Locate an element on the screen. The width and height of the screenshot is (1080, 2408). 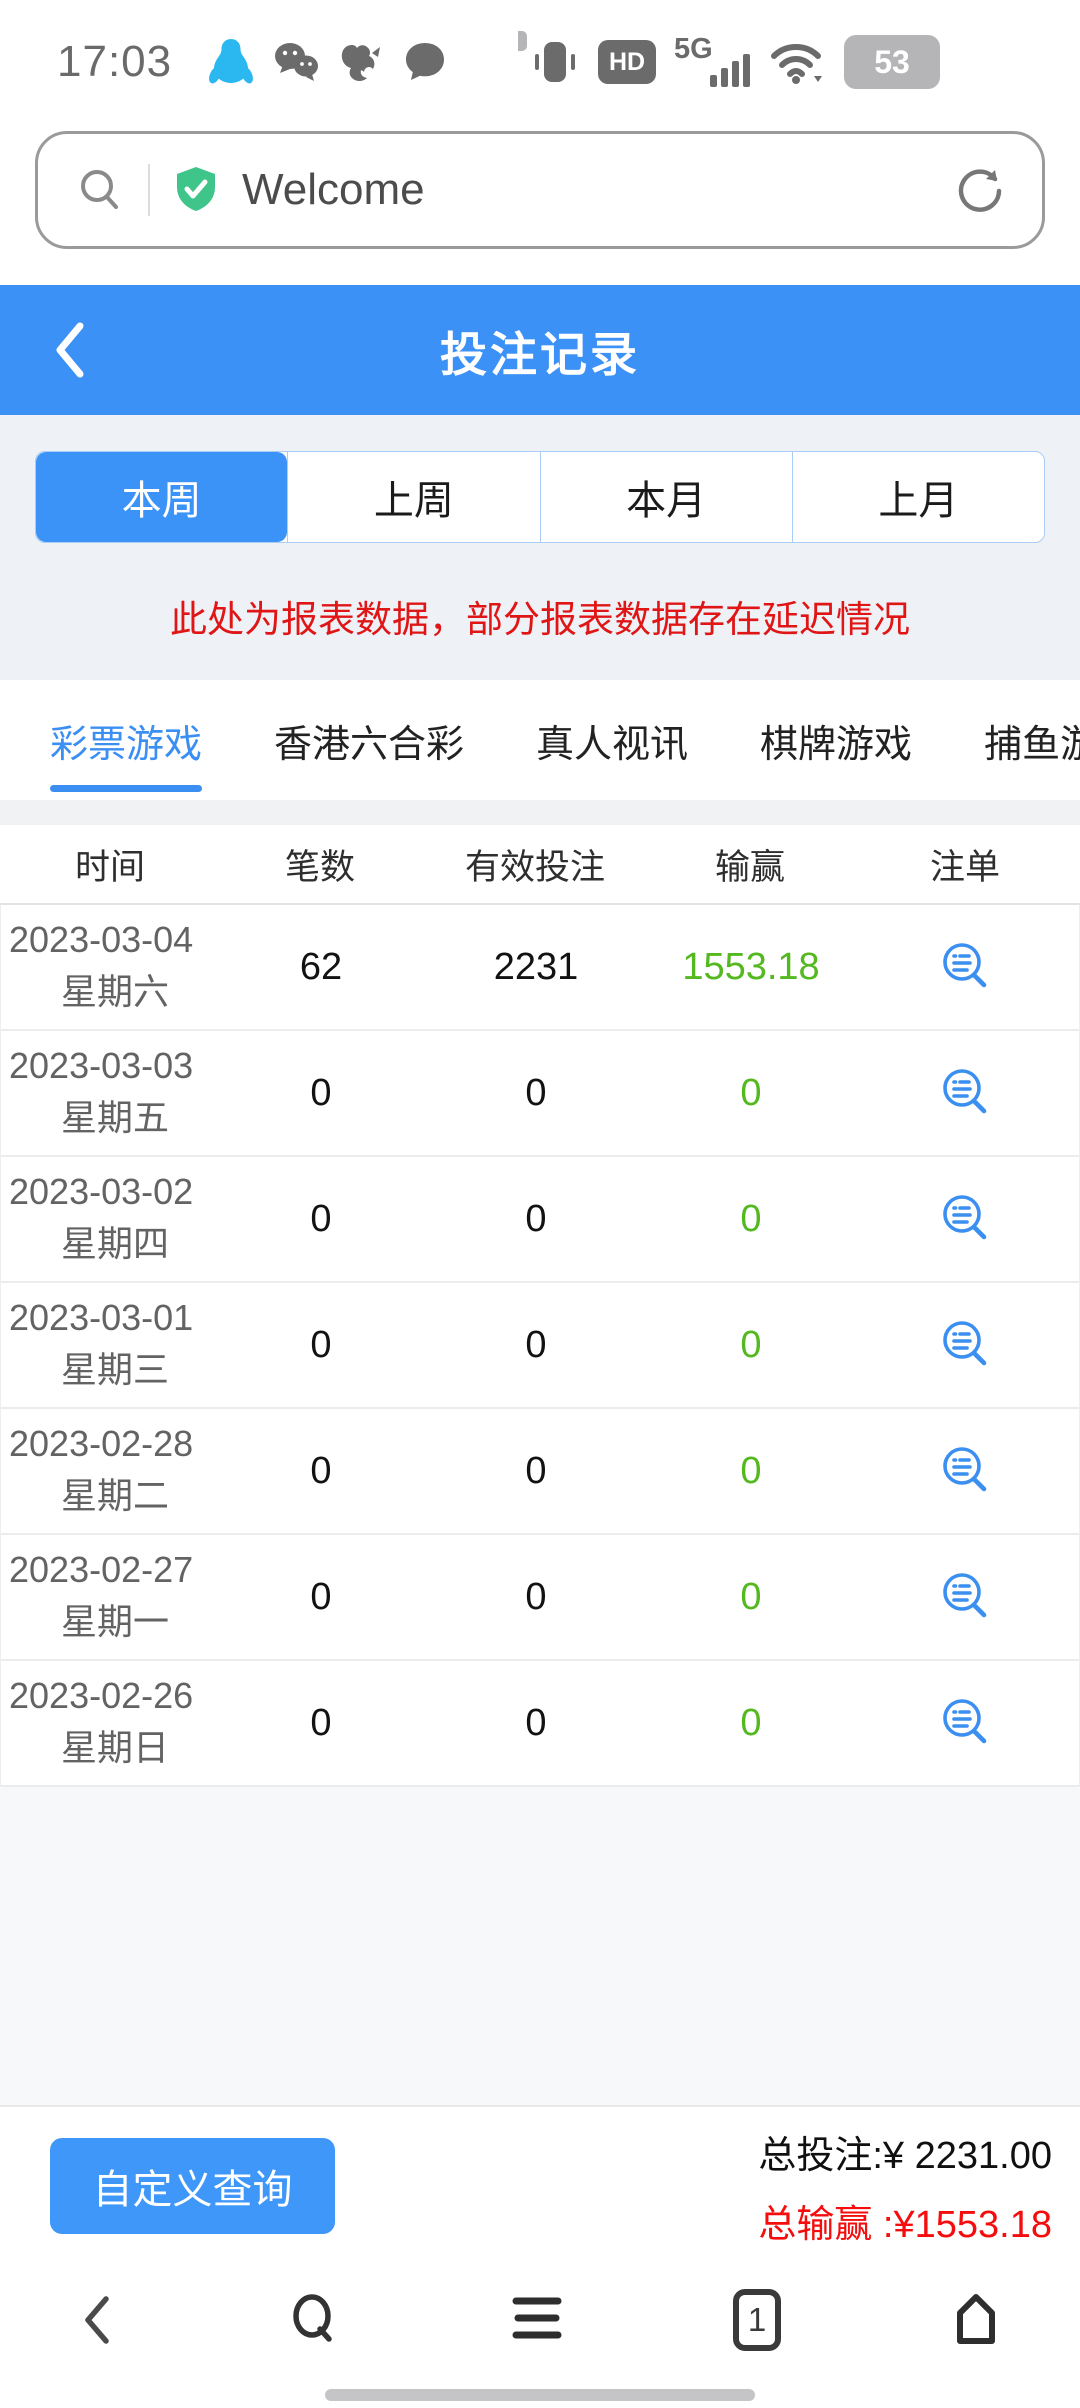
nav-search-button is located at coordinates (315, 2320).